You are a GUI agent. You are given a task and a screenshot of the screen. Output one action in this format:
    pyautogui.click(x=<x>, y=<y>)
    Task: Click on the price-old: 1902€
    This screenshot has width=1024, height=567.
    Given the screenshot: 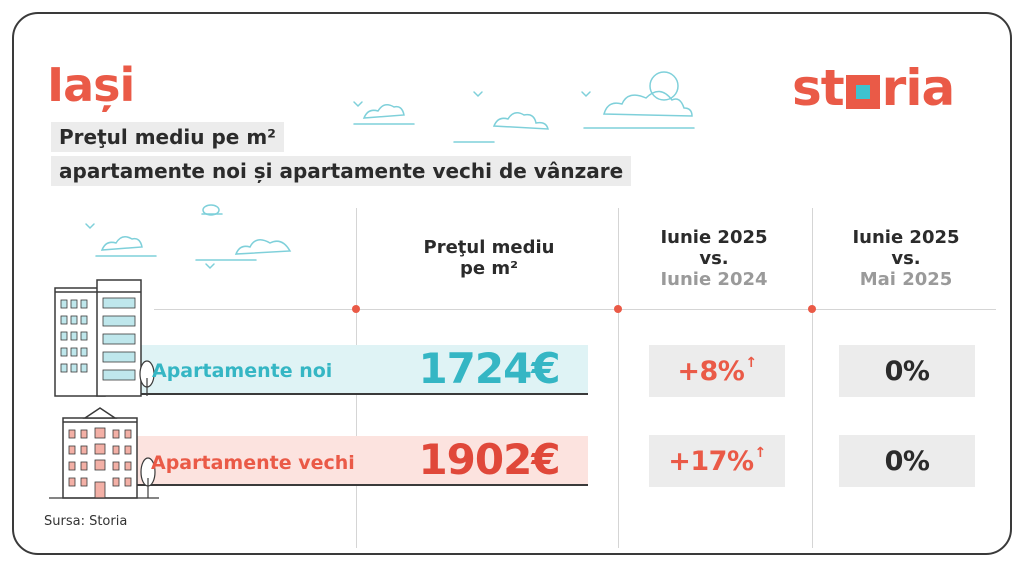 What is the action you would take?
    pyautogui.click(x=489, y=459)
    